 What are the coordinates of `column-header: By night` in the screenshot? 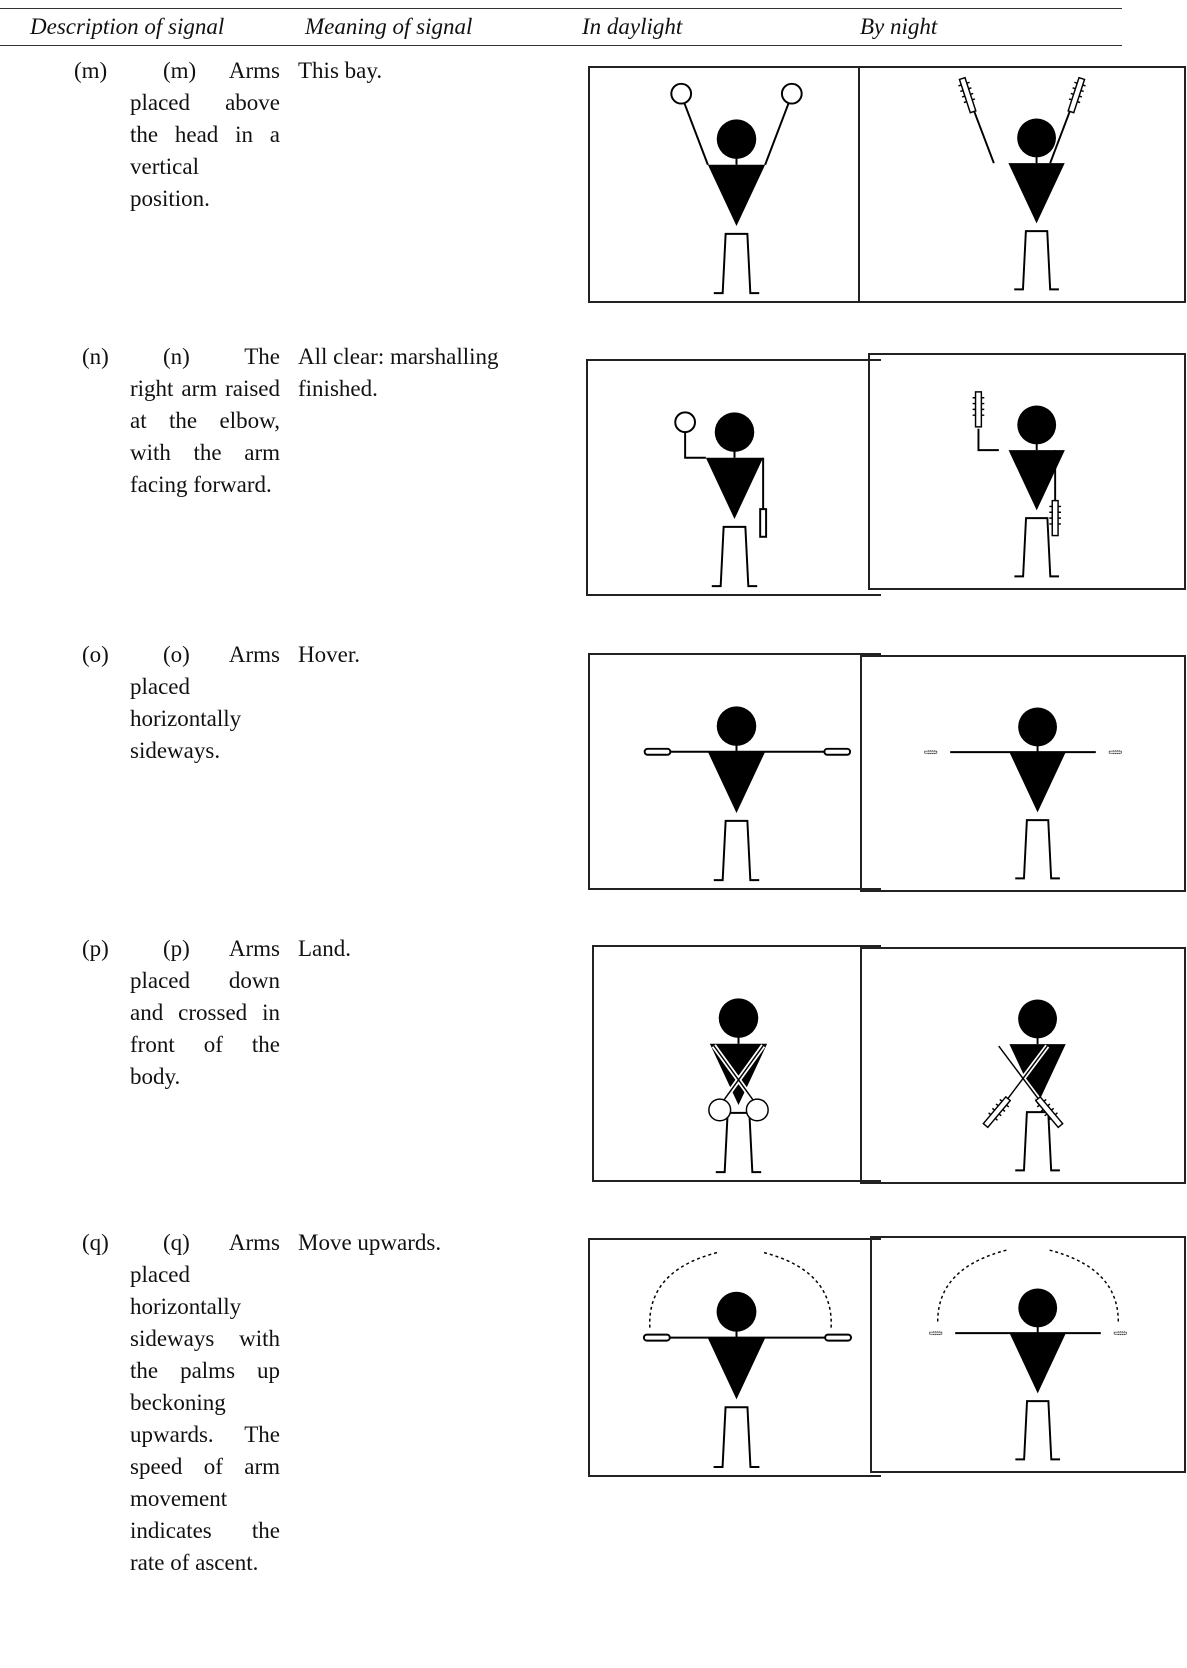 It's located at (899, 26).